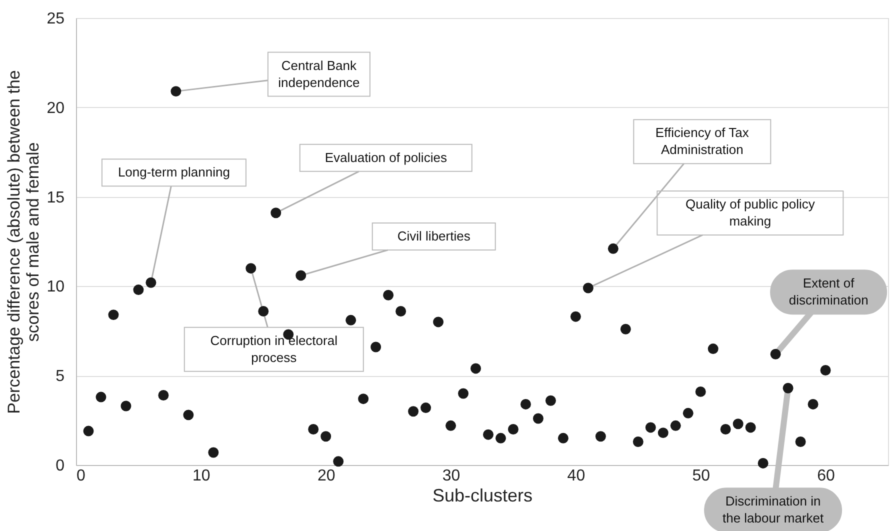 The width and height of the screenshot is (893, 531). What do you see at coordinates (274, 348) in the screenshot?
I see `annotation: Corruption in electoral process` at bounding box center [274, 348].